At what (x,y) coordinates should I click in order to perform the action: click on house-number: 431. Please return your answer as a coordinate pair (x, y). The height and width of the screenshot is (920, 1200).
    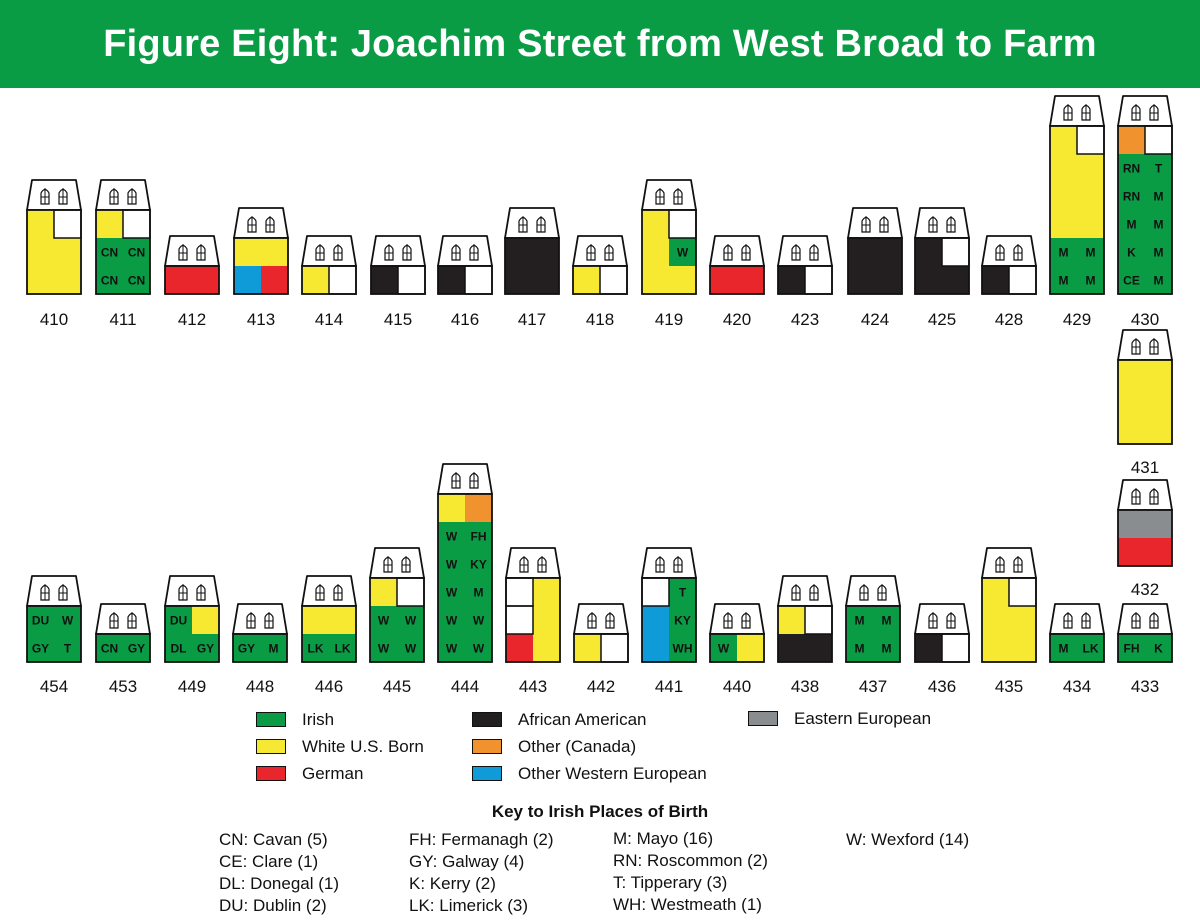
    Looking at the image, I should click on (1145, 467).